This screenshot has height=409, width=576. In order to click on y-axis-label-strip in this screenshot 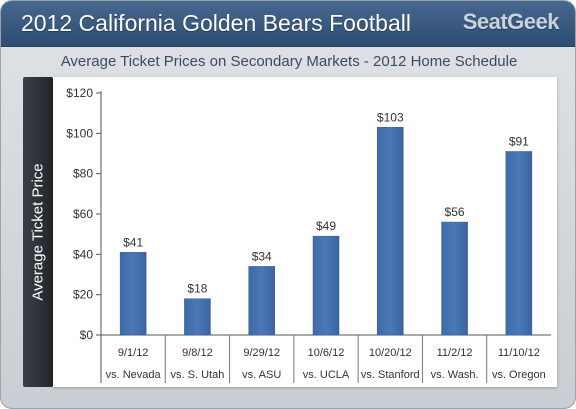, I will do `click(38, 232)`.